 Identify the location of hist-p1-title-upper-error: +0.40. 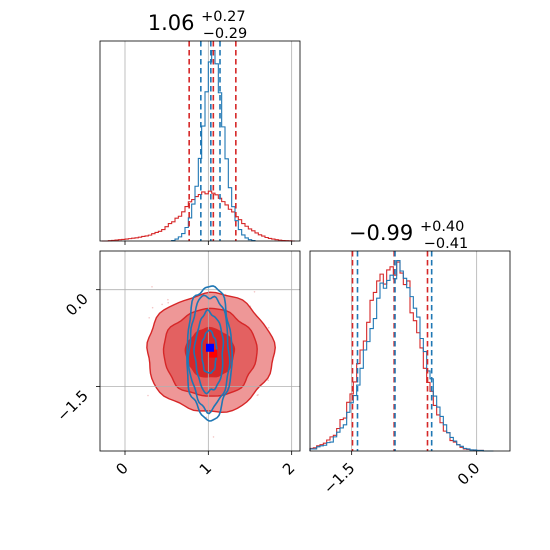
(442, 227).